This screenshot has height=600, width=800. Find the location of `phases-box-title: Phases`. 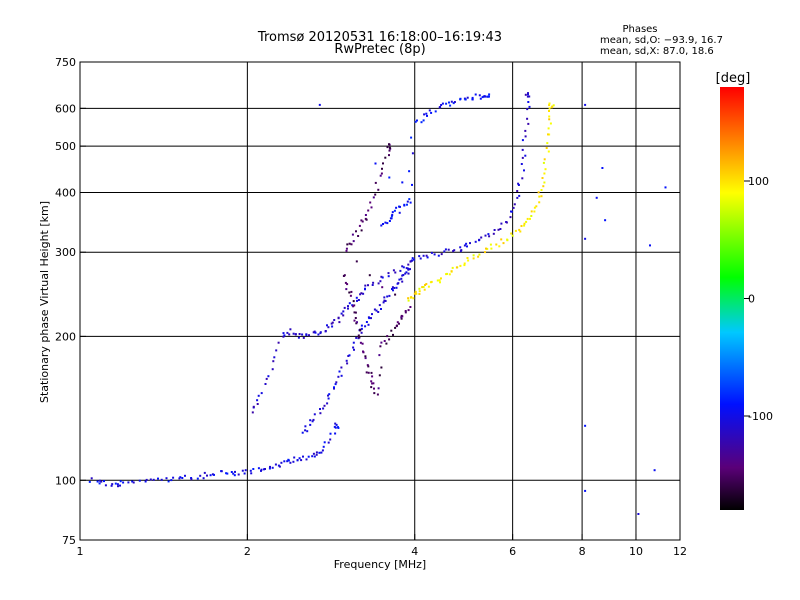

phases-box-title: Phases is located at coordinates (639, 29).